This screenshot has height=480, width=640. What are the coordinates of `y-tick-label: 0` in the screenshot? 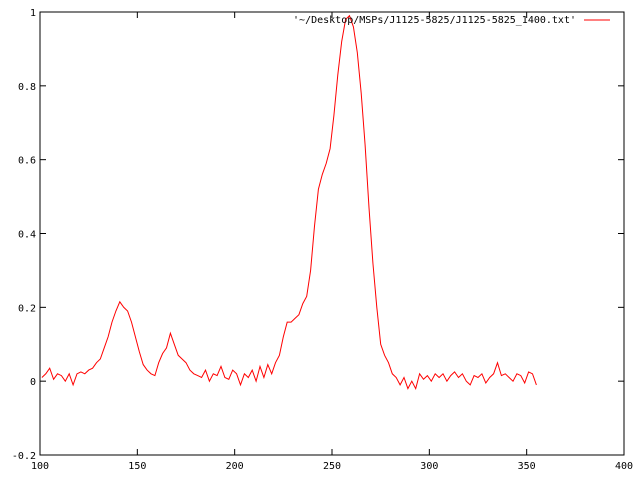 It's located at (33, 382).